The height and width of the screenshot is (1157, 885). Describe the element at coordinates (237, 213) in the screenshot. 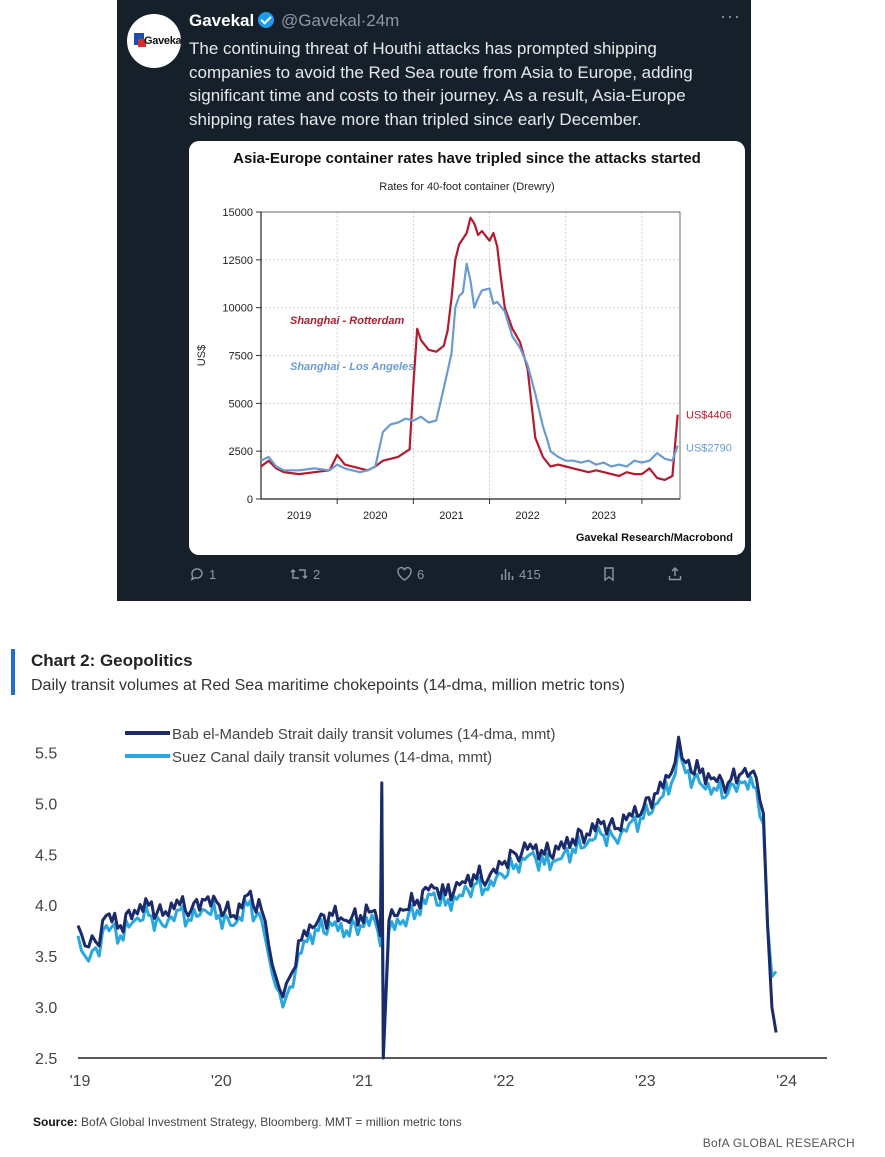

I see `chart1-ytick-label: 15000` at that location.